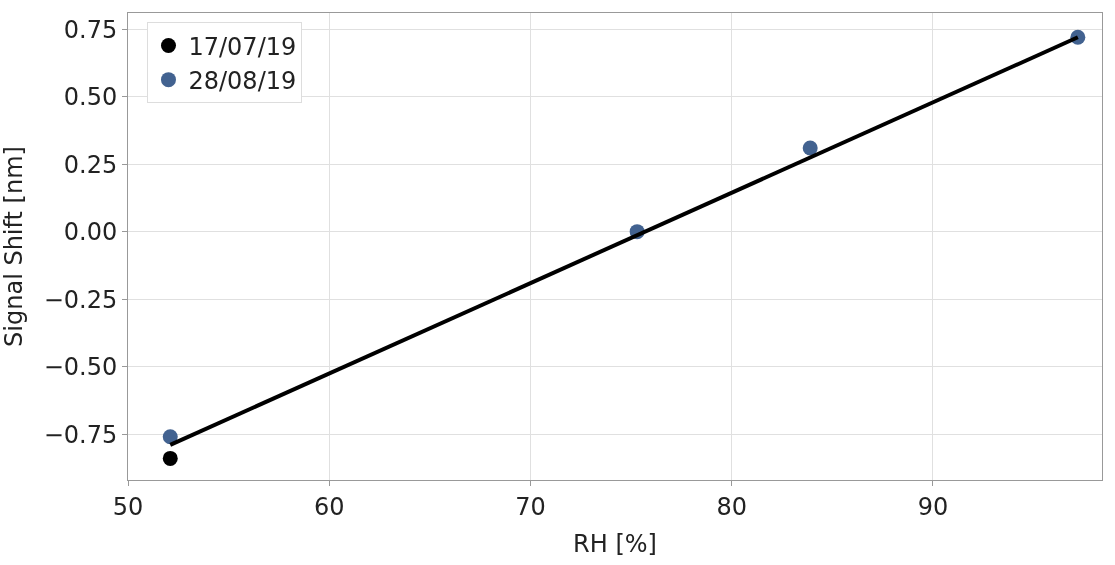 Image resolution: width=1115 pixels, height=565 pixels. What do you see at coordinates (90, 97) in the screenshot?
I see `y-tick-label: 0.50` at bounding box center [90, 97].